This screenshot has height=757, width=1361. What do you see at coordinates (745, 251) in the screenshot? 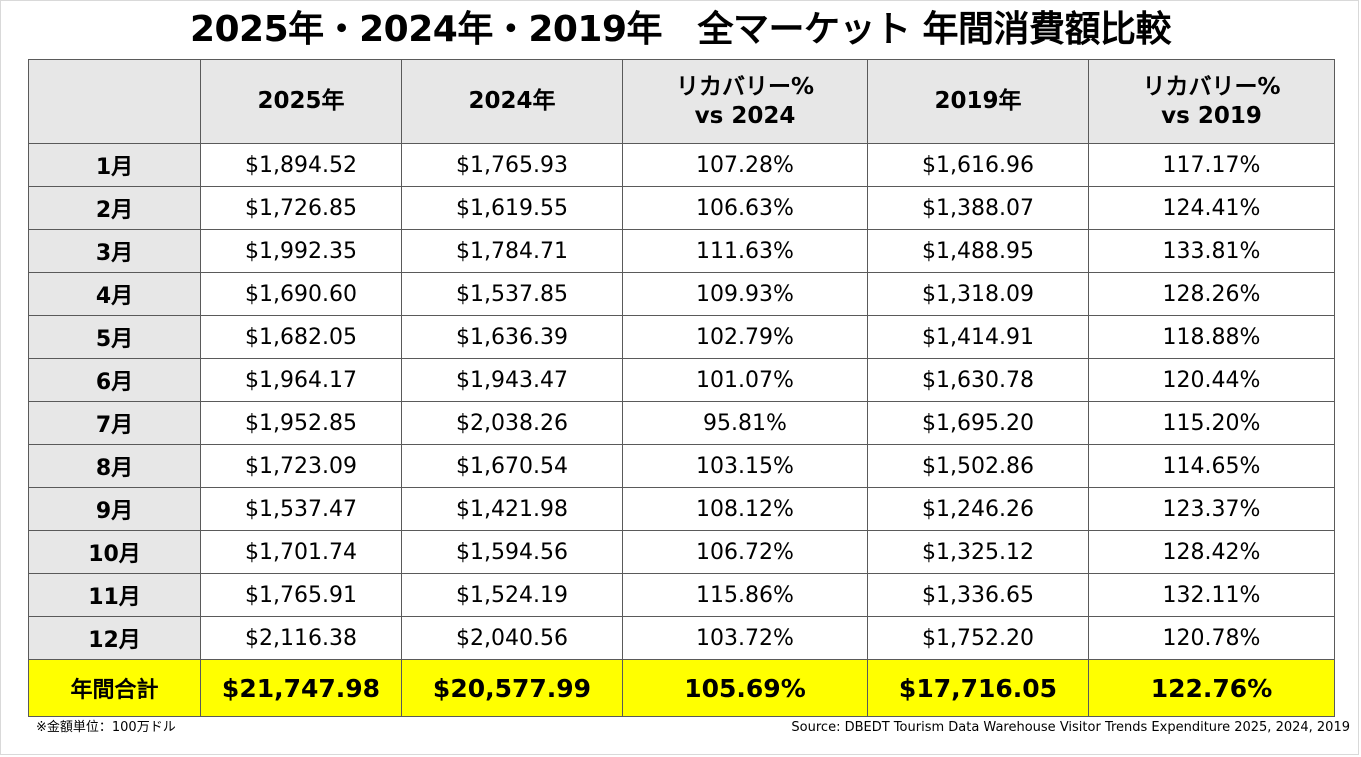
I see `recovery-vs-2024: 111.63%` at bounding box center [745, 251].